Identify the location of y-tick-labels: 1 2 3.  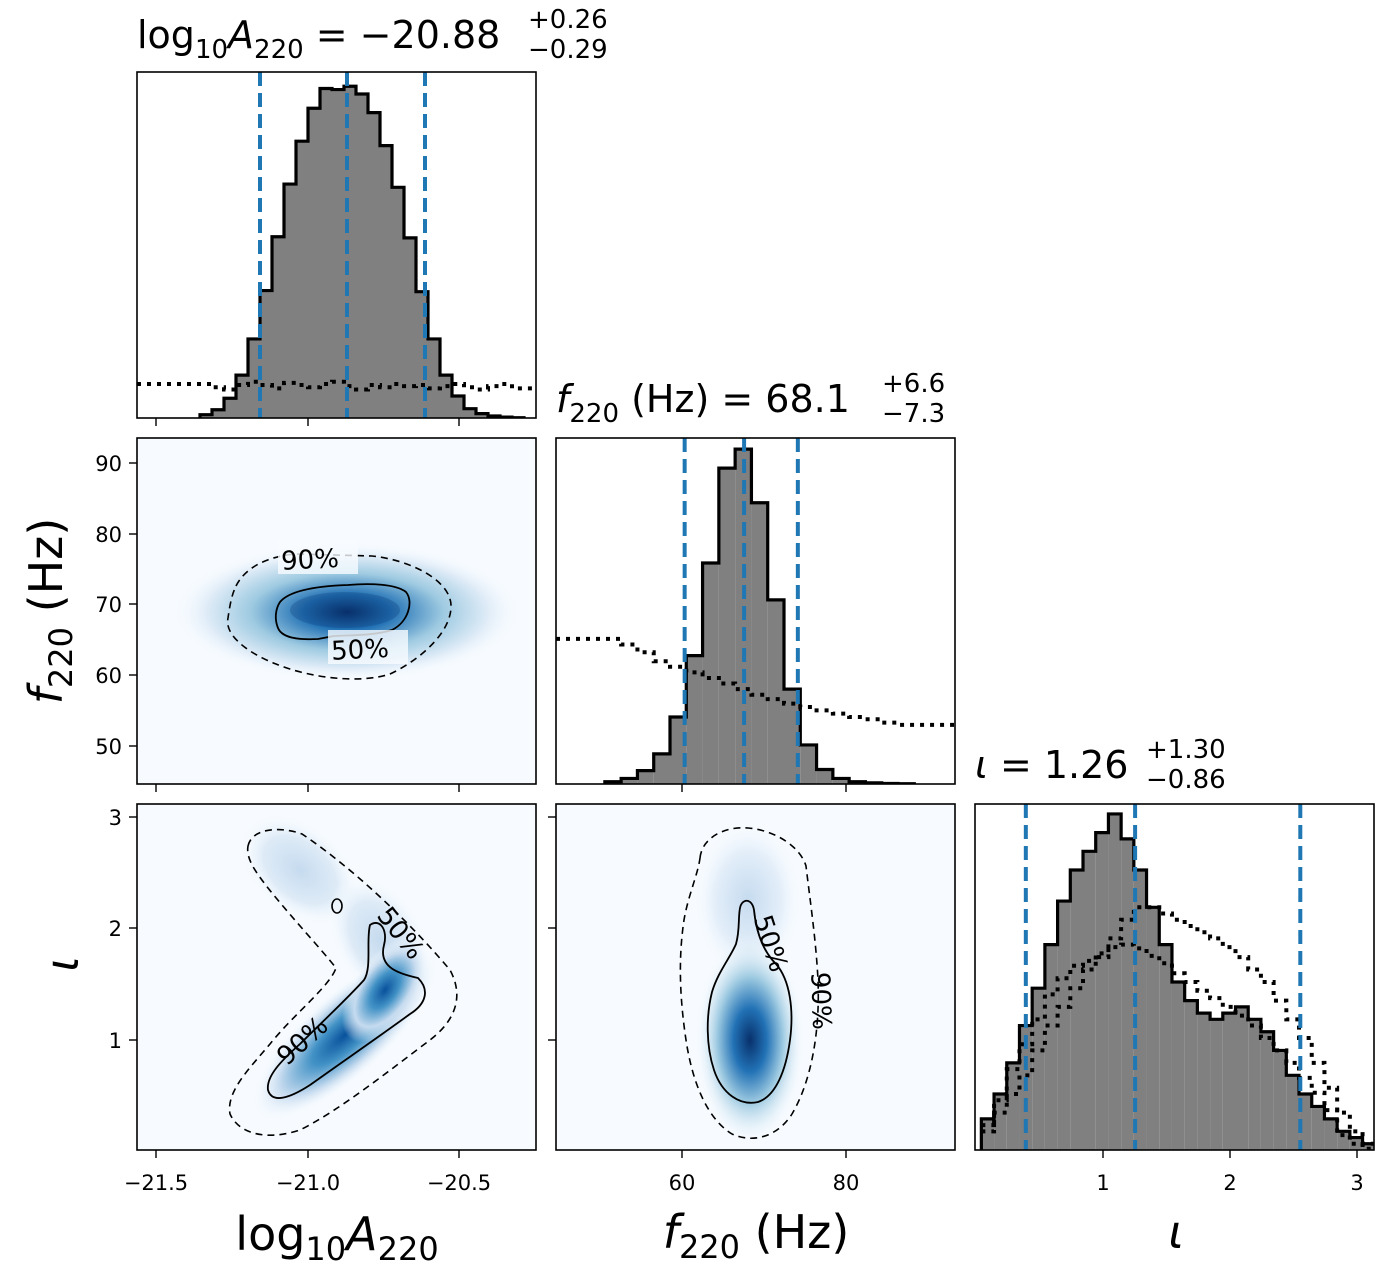
(115, 929).